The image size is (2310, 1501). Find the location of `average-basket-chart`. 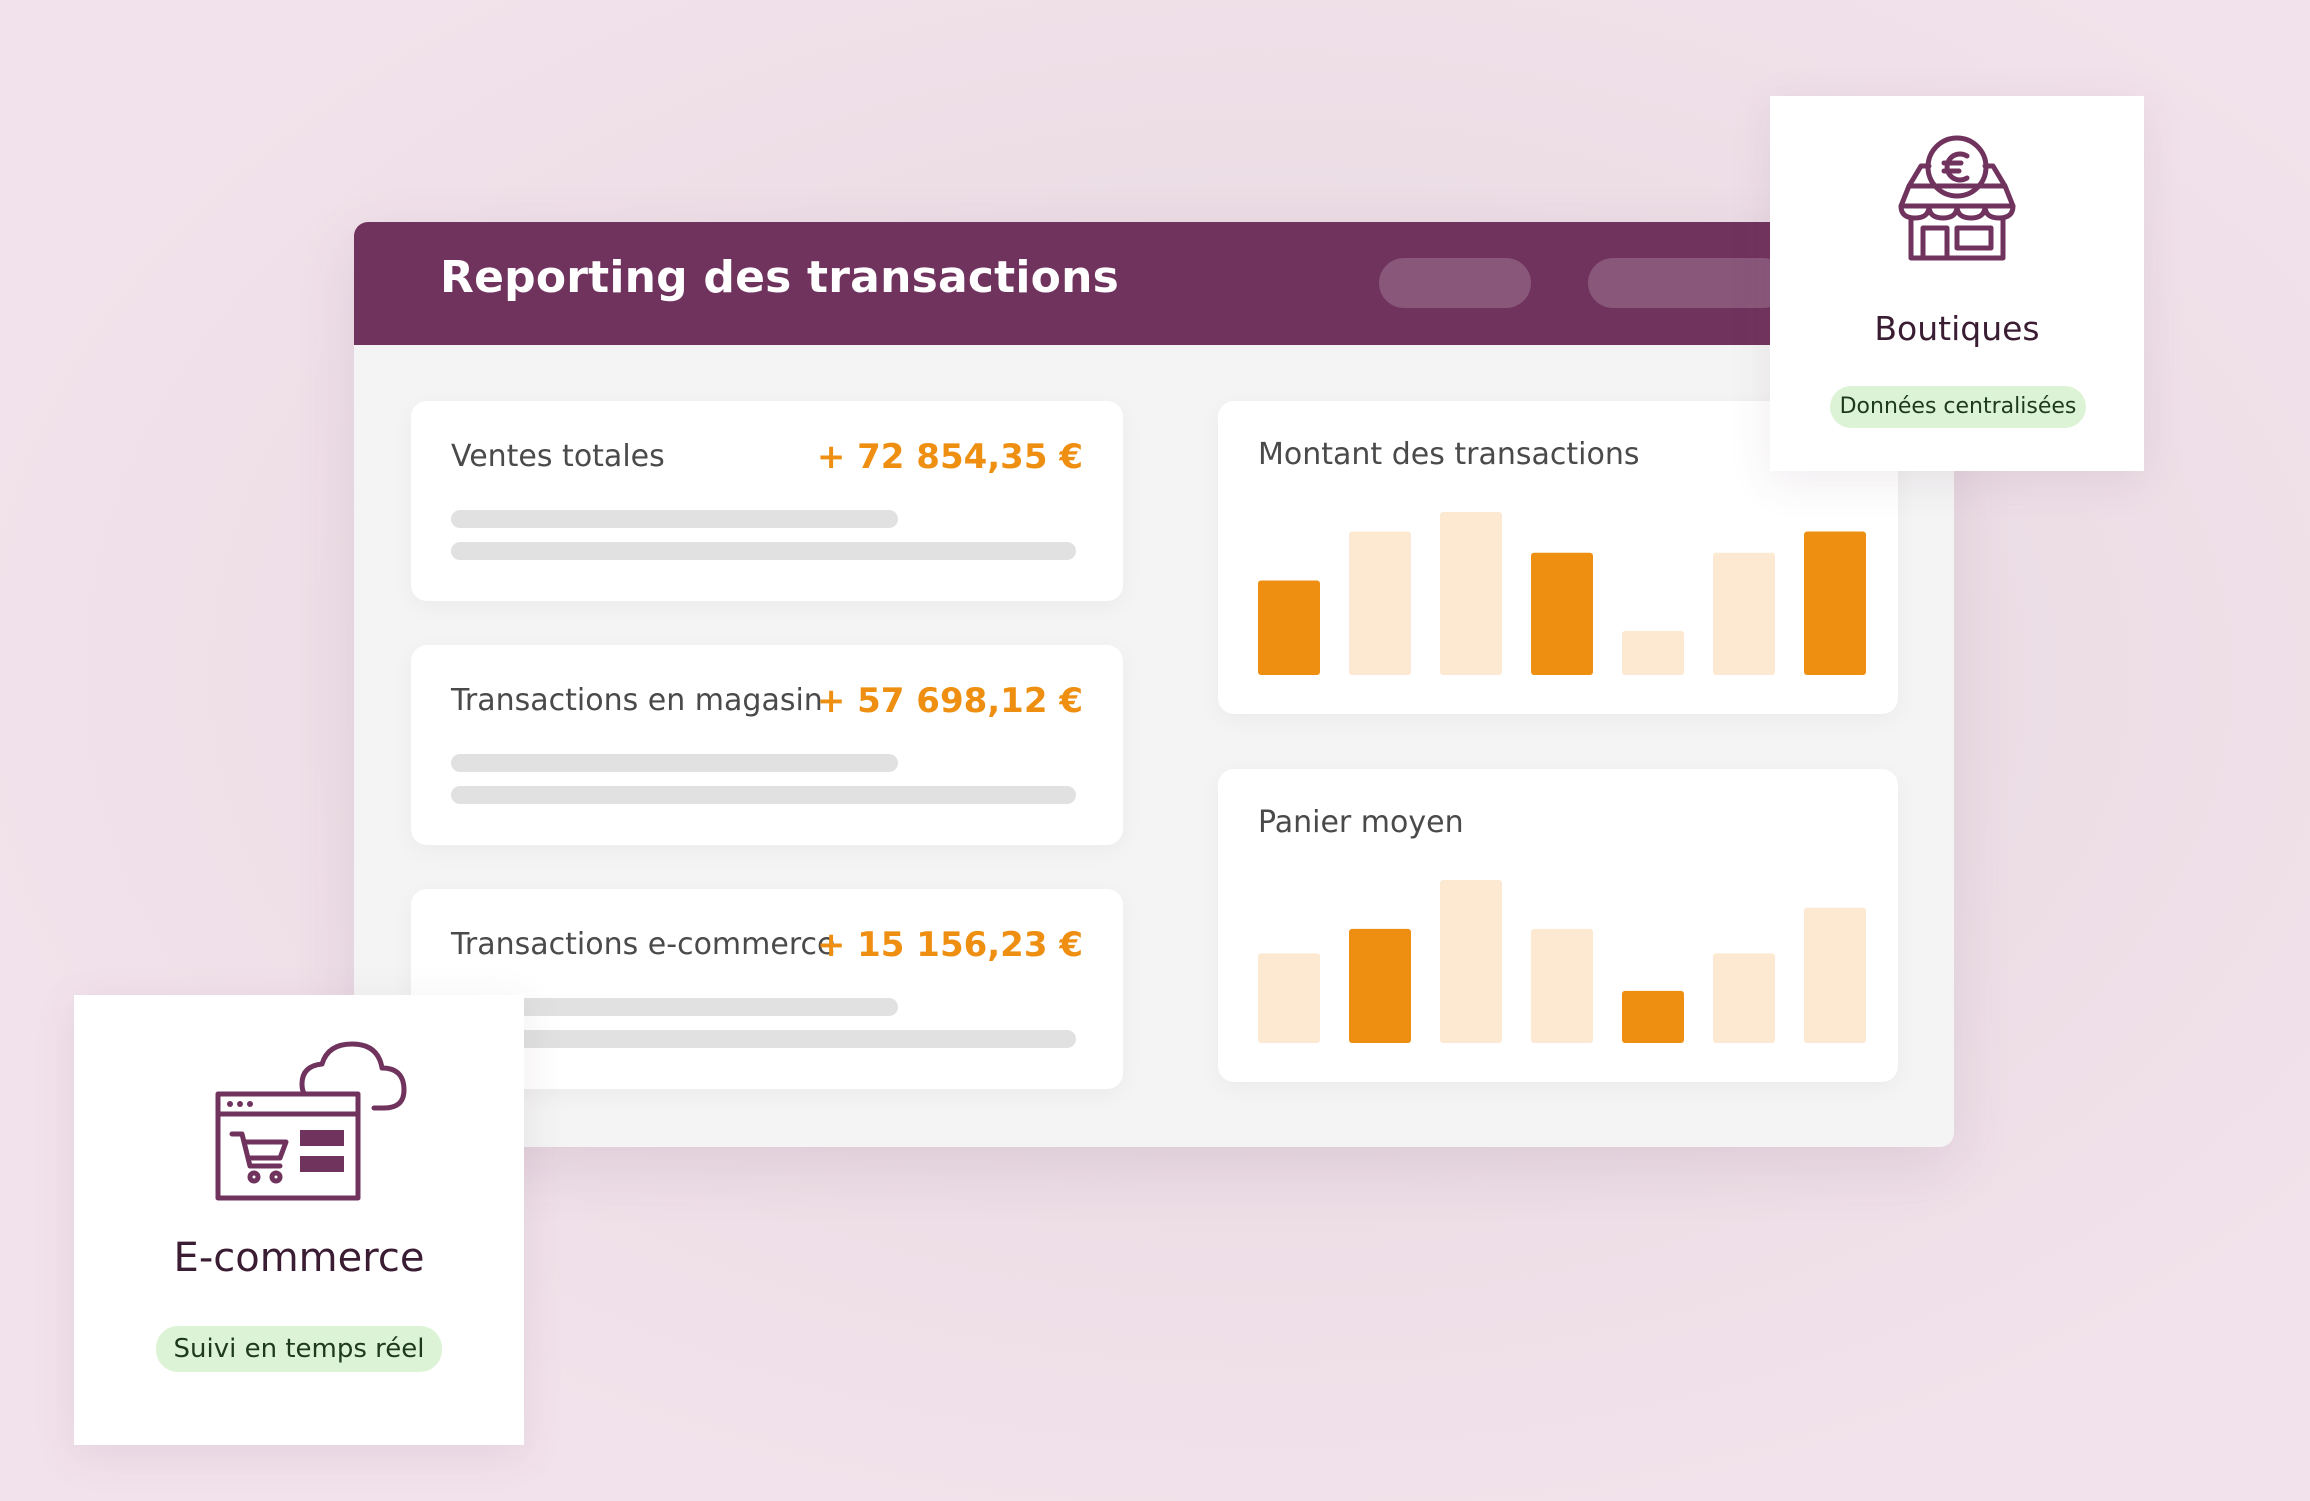

average-basket-chart is located at coordinates (1562, 961).